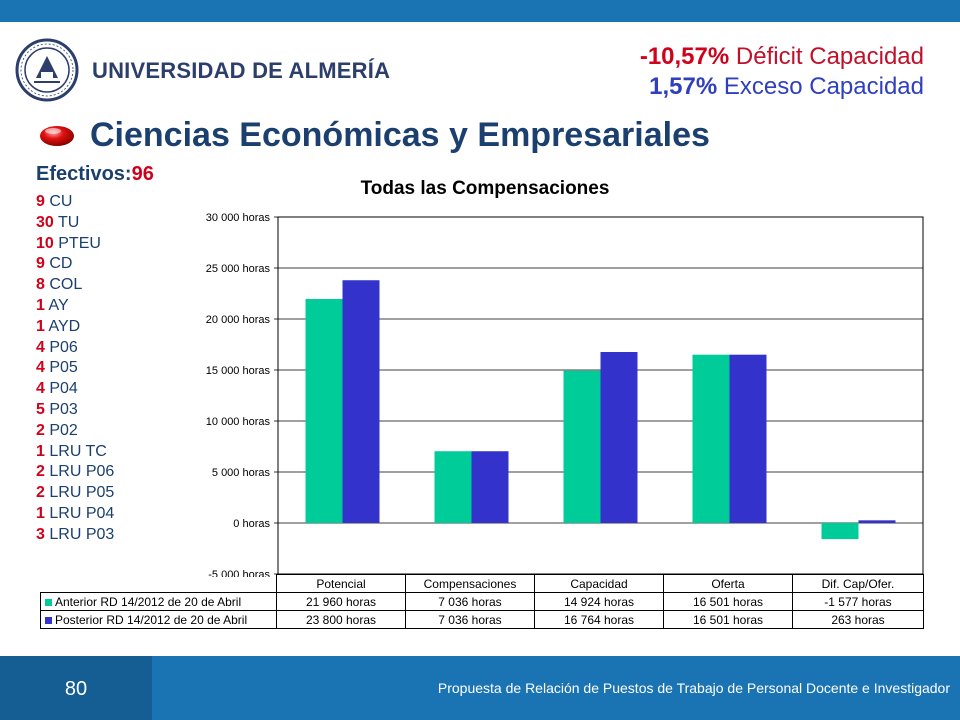 The image size is (960, 720). What do you see at coordinates (68, 243) in the screenshot?
I see `staff-item: 10 PTEU` at bounding box center [68, 243].